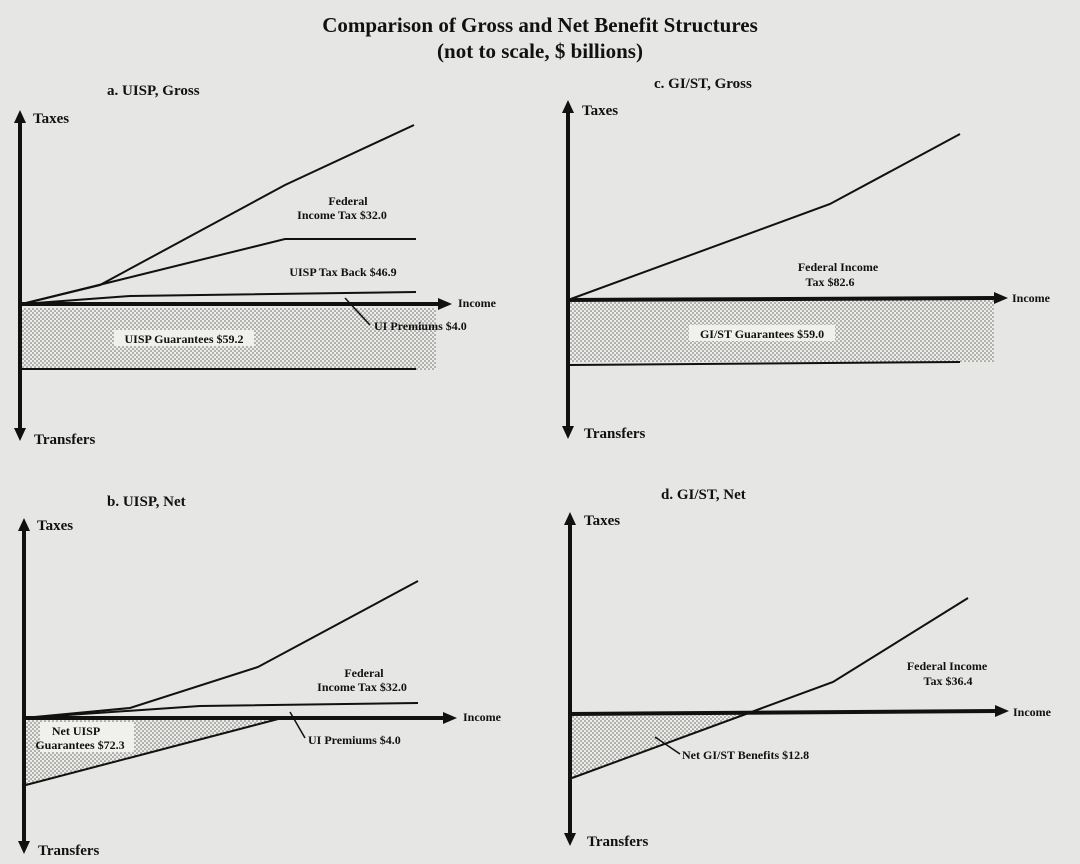 The height and width of the screenshot is (864, 1080). What do you see at coordinates (51, 119) in the screenshot?
I see `panel-a-taxes-label: Taxes` at bounding box center [51, 119].